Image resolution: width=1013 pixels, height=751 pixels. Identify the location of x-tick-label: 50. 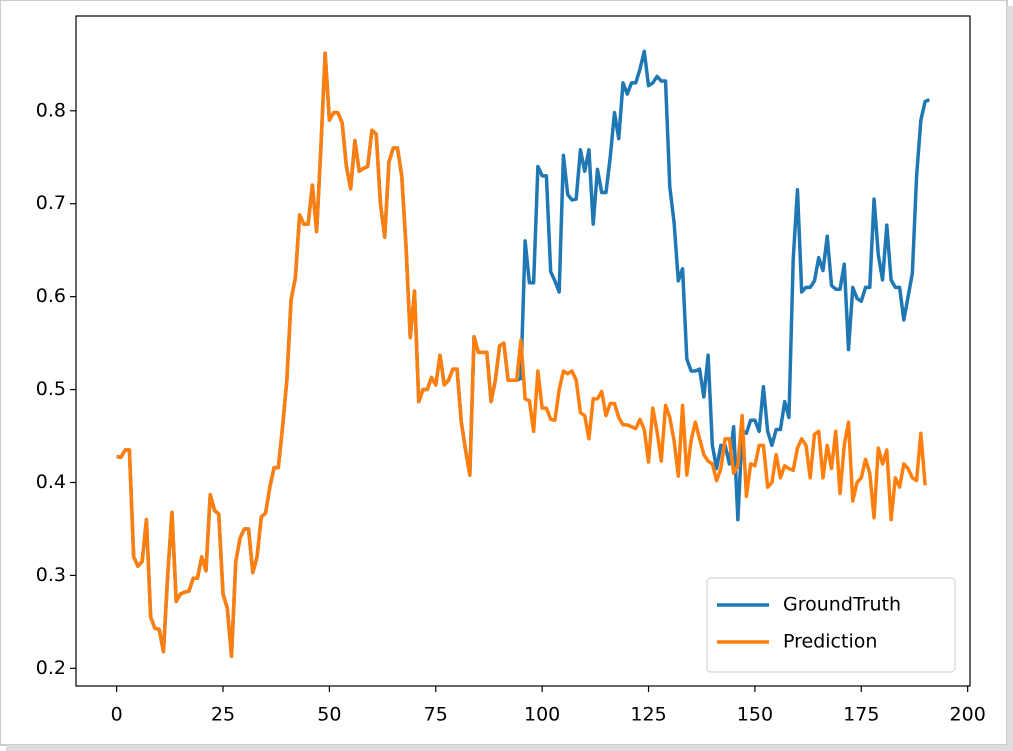
(329, 715).